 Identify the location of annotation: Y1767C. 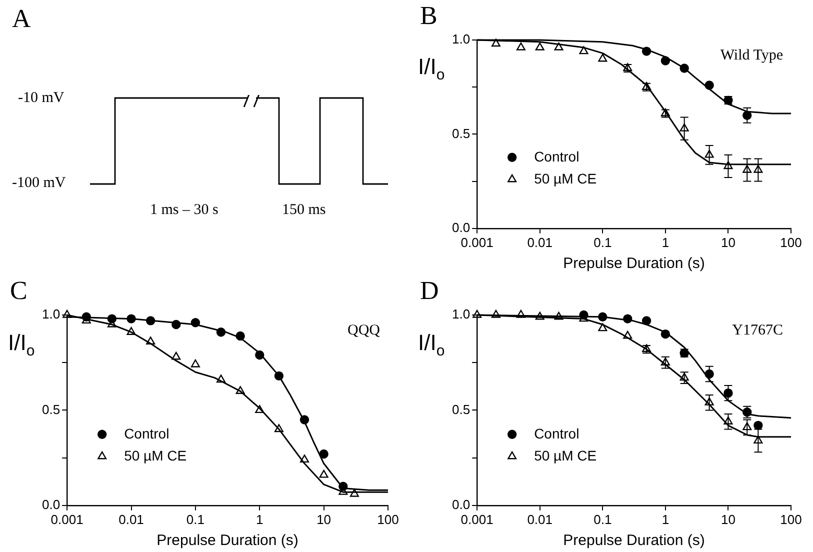
(757, 330).